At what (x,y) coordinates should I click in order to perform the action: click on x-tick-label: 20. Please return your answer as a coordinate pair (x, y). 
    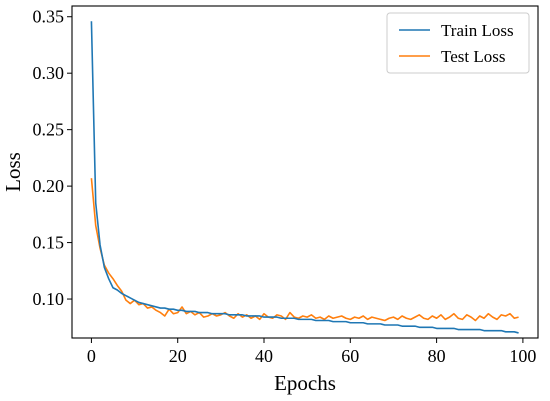
    Looking at the image, I should click on (178, 356).